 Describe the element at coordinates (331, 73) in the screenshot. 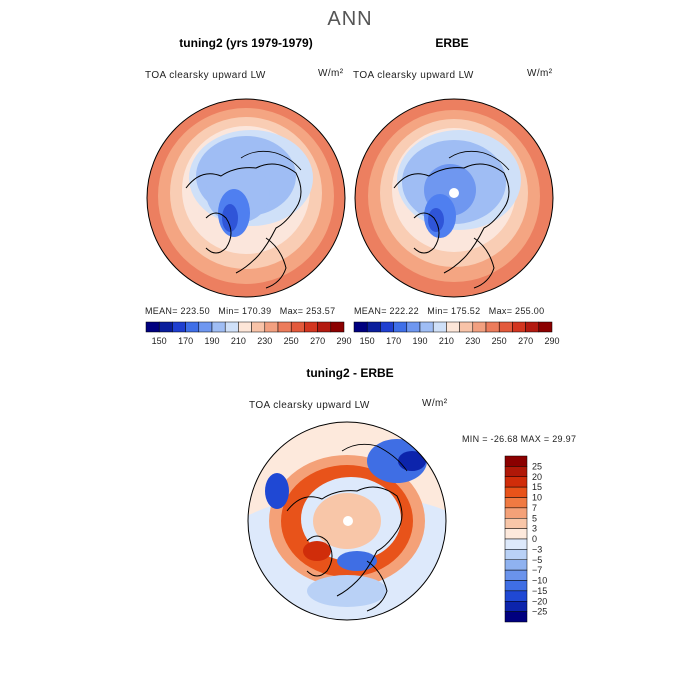

I see `panel1-units: W/m²` at that location.